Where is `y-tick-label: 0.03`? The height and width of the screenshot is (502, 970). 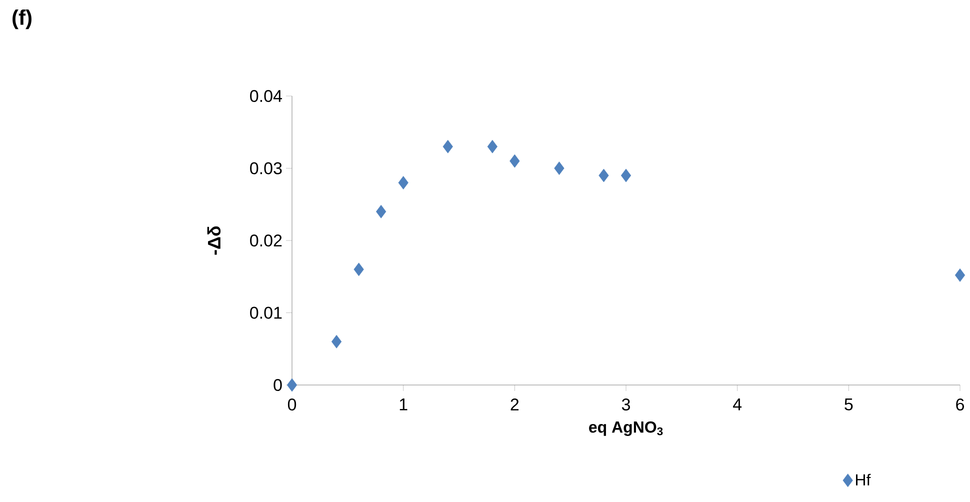 y-tick-label: 0.03 is located at coordinates (266, 168).